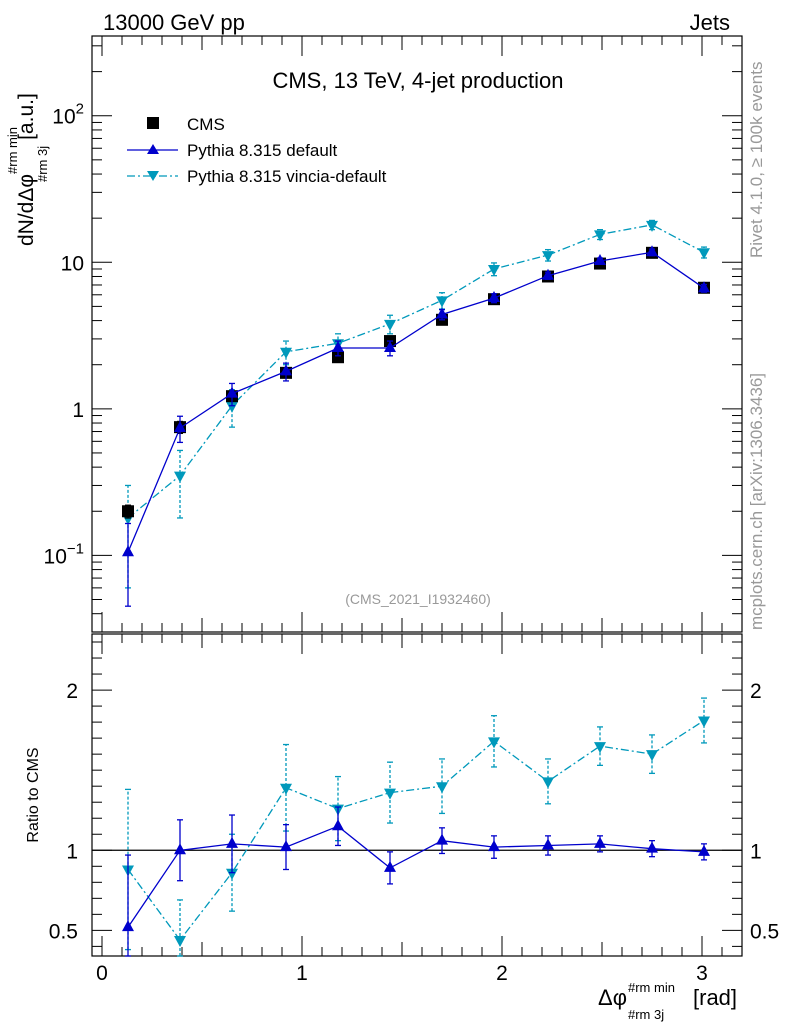  What do you see at coordinates (64, 554) in the screenshot?
I see `main-y-tick-label: 10⁻¹` at bounding box center [64, 554].